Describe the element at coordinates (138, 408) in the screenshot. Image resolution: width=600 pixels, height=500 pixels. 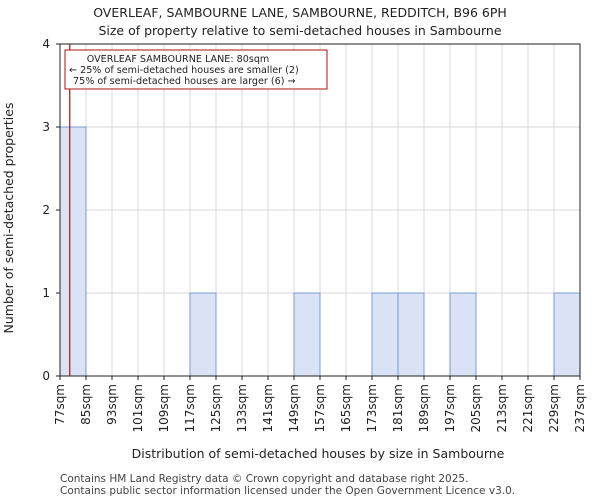
I see `x-tick-label: 101sqm` at that location.